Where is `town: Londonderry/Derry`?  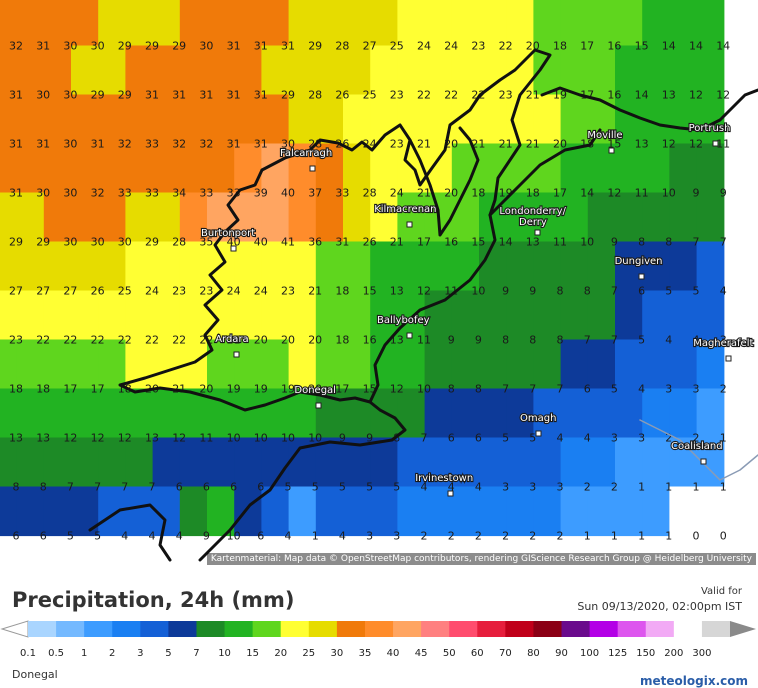
town: Londonderry/Derry is located at coordinates (533, 220).